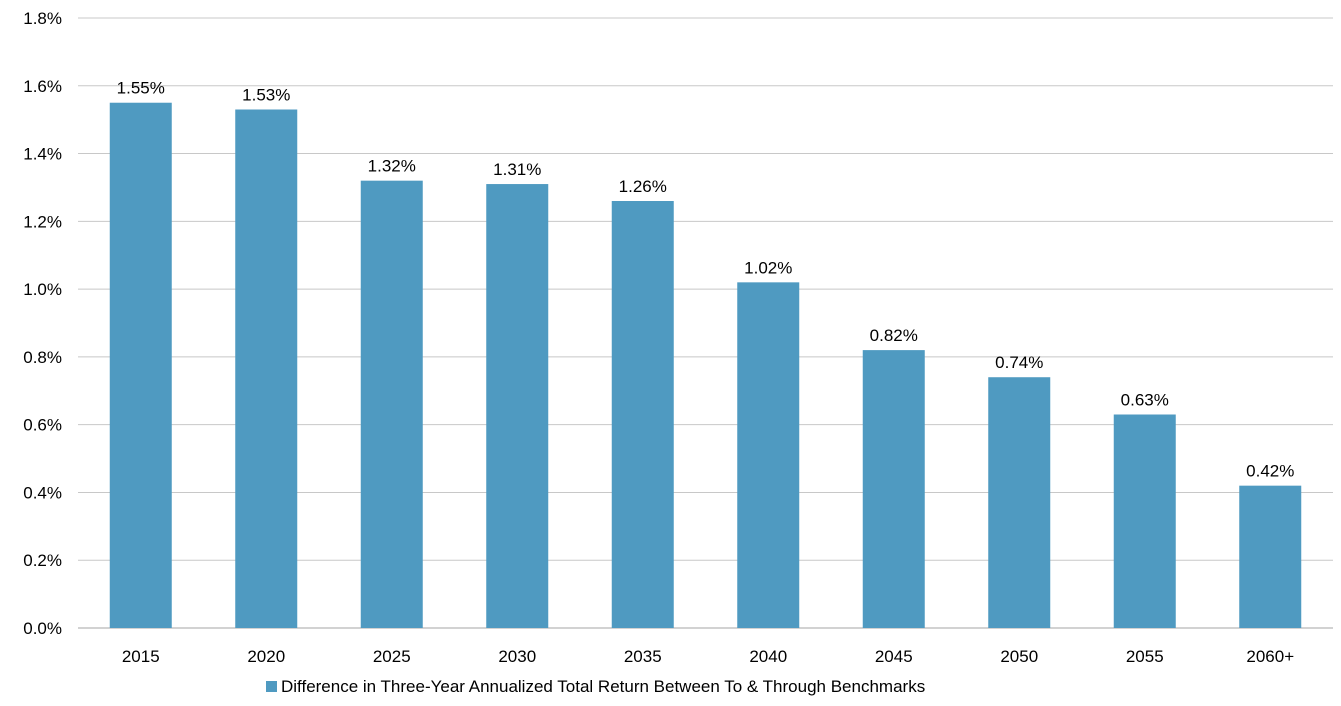 Image resolution: width=1341 pixels, height=706 pixels. Describe the element at coordinates (1270, 556) in the screenshot. I see `bar-2060+` at that location.